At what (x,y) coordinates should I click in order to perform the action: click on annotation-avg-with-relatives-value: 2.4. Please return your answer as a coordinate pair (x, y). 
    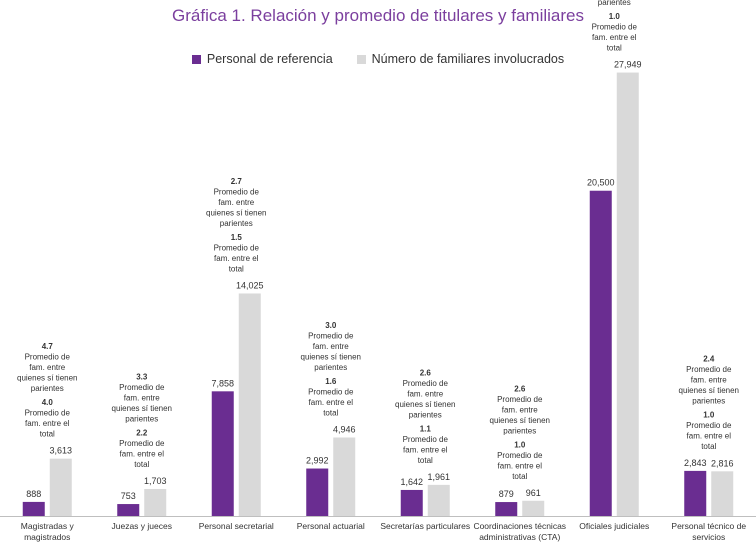
    Looking at the image, I should click on (709, 358).